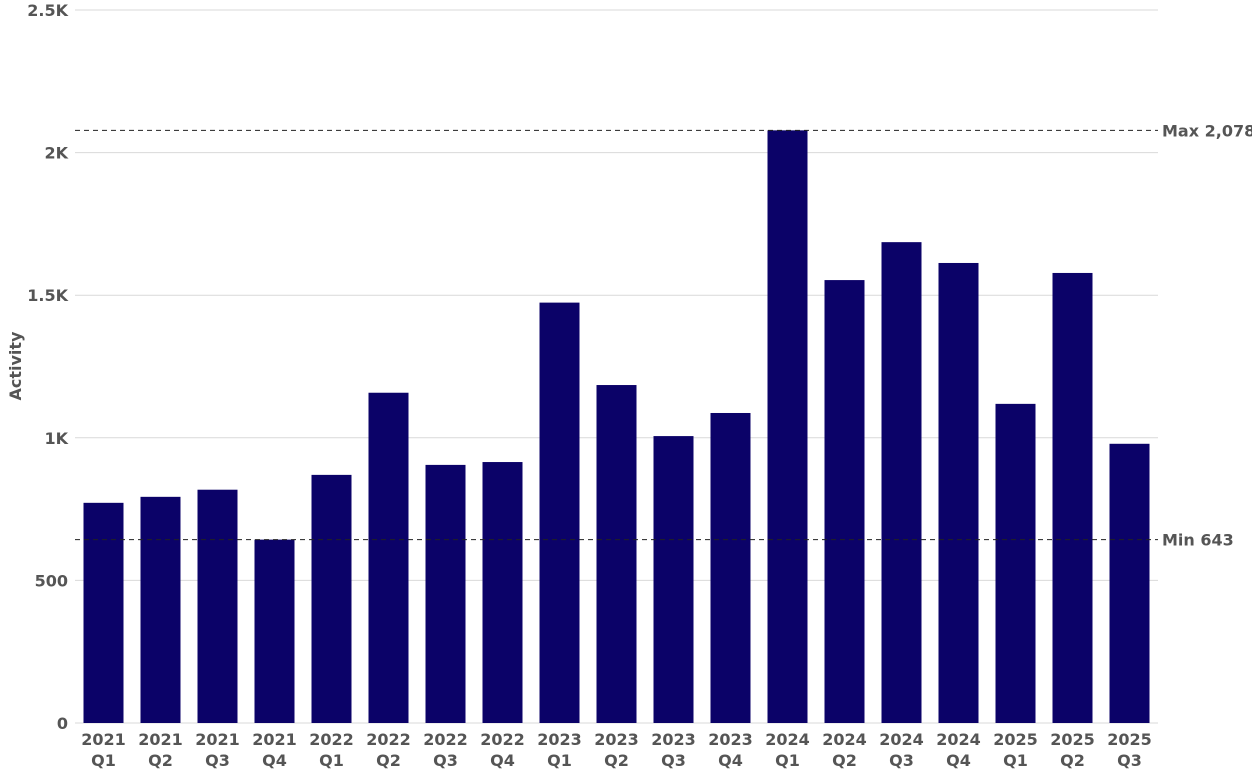  Describe the element at coordinates (56, 153) in the screenshot. I see `y-tick-label: 2K` at that location.